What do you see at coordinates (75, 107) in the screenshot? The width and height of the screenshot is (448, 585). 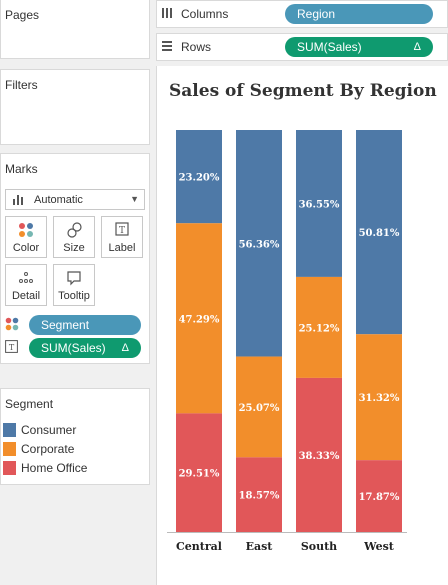 I see `filters-card: Filters` at bounding box center [75, 107].